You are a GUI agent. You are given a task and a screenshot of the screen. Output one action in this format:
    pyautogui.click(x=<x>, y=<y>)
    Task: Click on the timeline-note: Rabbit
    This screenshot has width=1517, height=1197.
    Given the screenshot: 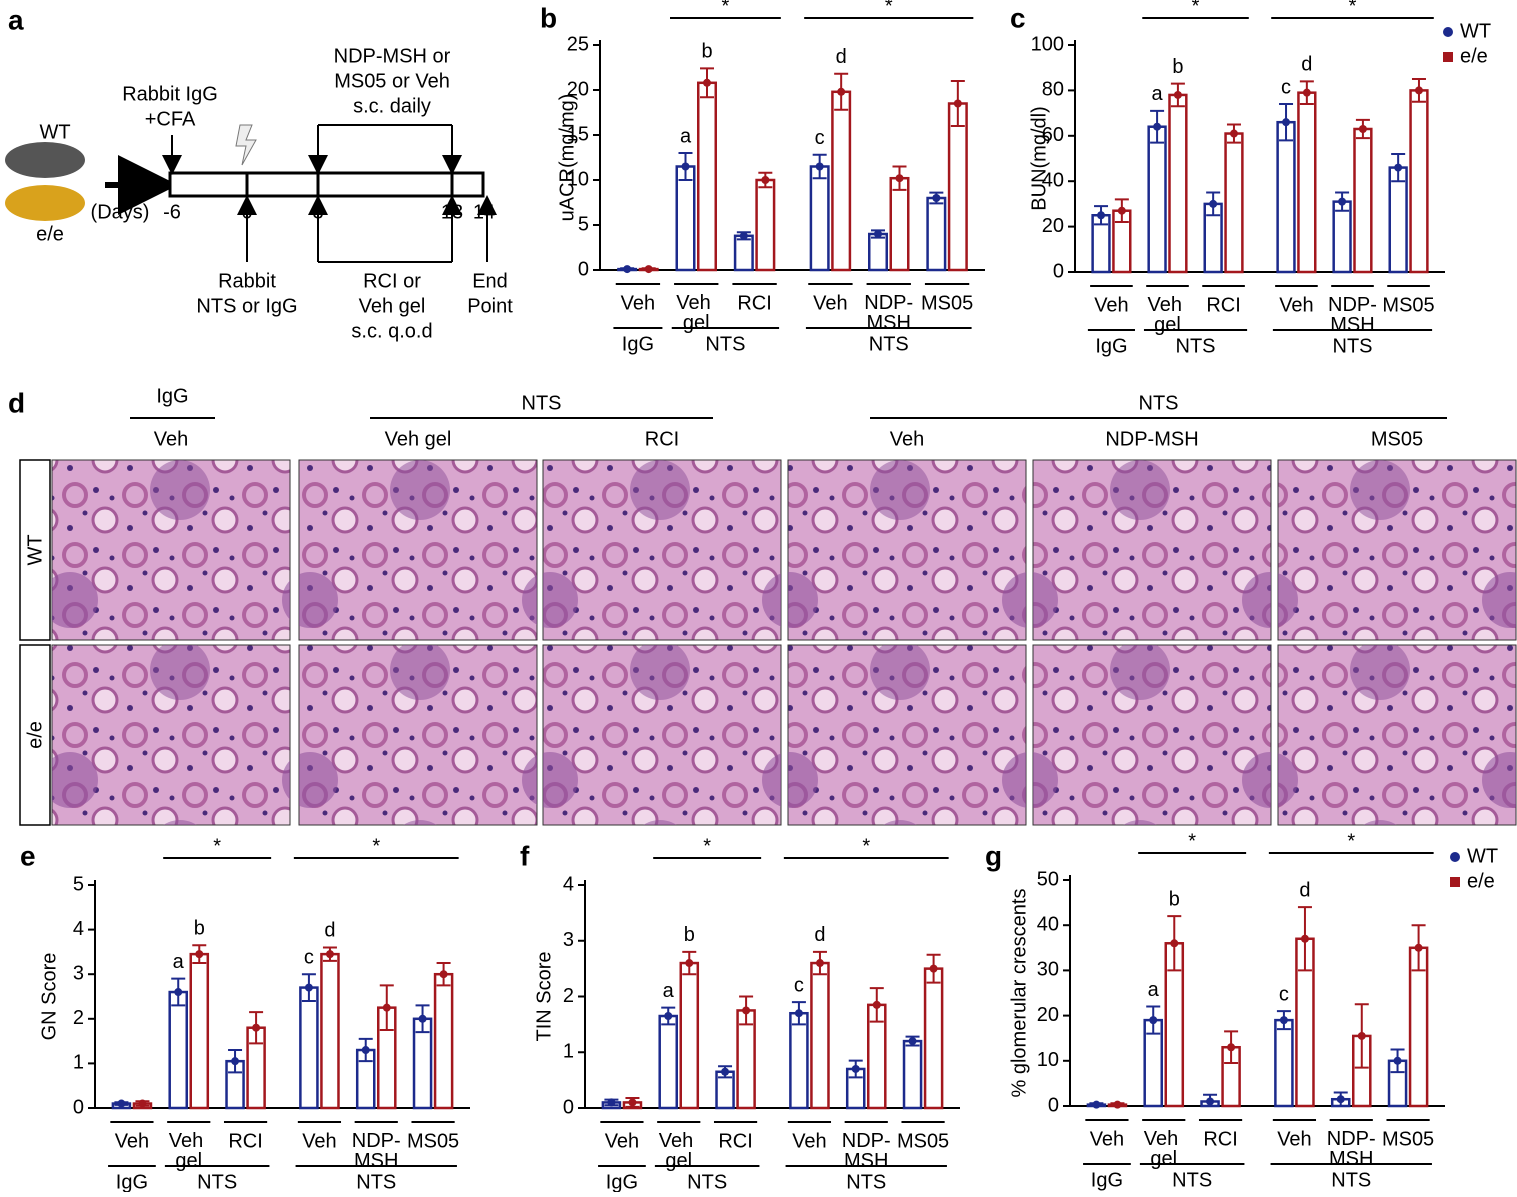 What is the action you would take?
    pyautogui.click(x=247, y=281)
    